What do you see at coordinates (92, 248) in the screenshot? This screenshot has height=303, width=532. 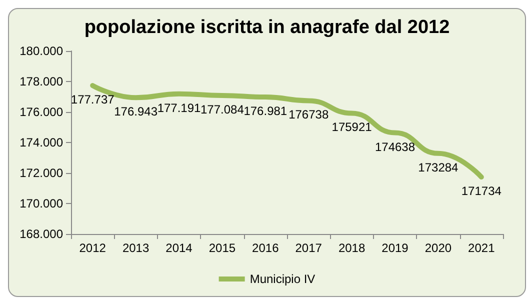 I see `x-tick-label: 2012` at bounding box center [92, 248].